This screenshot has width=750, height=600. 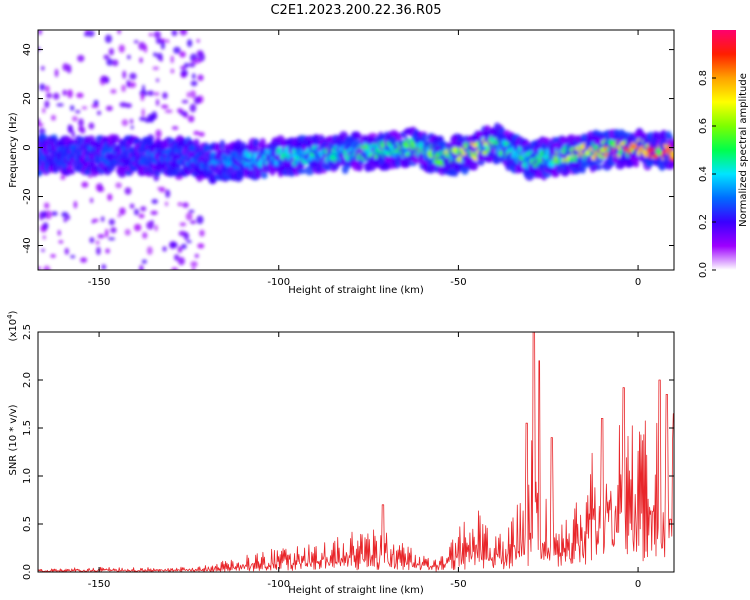 What do you see at coordinates (10, 316) in the screenshot?
I see `snr-scale-exponent: 4` at bounding box center [10, 316].